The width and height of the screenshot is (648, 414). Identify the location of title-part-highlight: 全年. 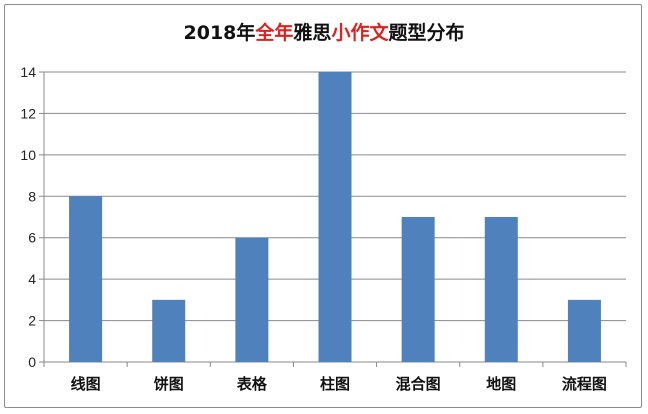
(274, 33).